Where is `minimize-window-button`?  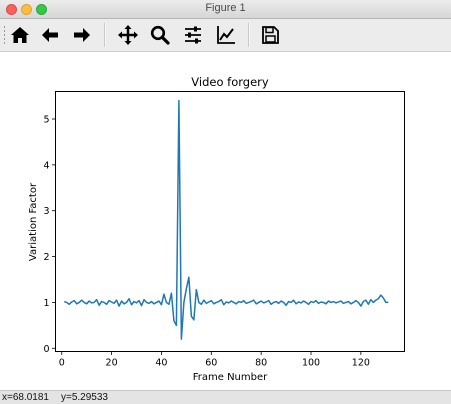
minimize-window-button is located at coordinates (26, 9).